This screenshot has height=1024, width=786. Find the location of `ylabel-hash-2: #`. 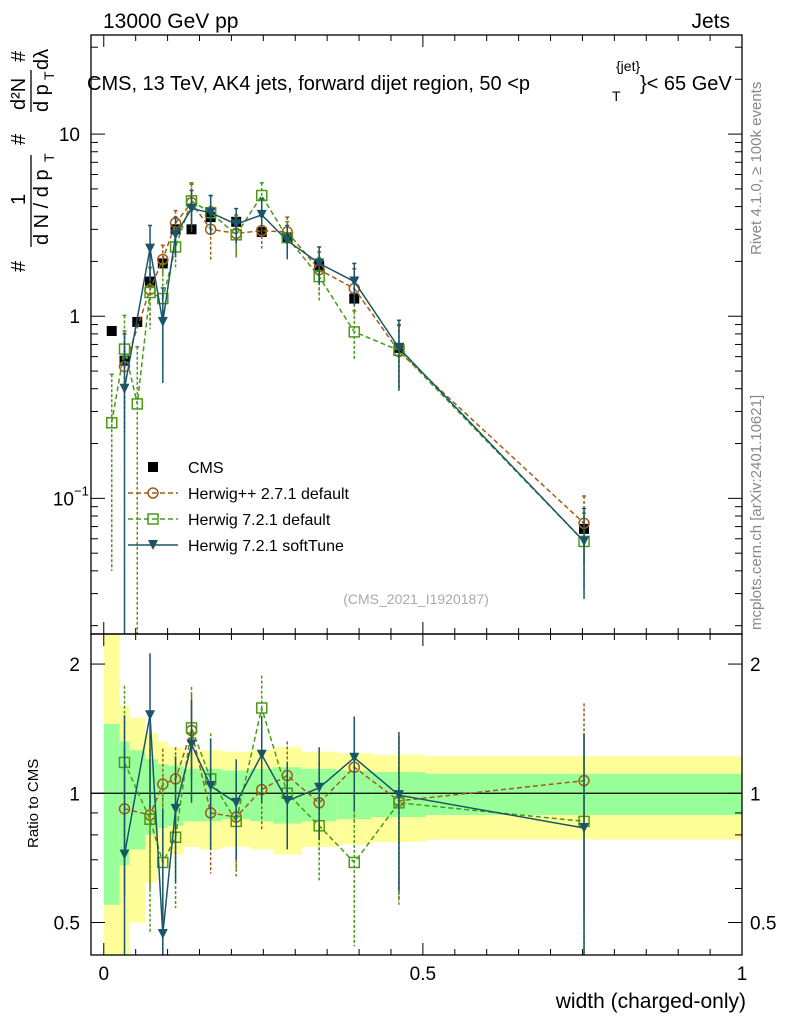

ylabel-hash-2: # is located at coordinates (19, 139).